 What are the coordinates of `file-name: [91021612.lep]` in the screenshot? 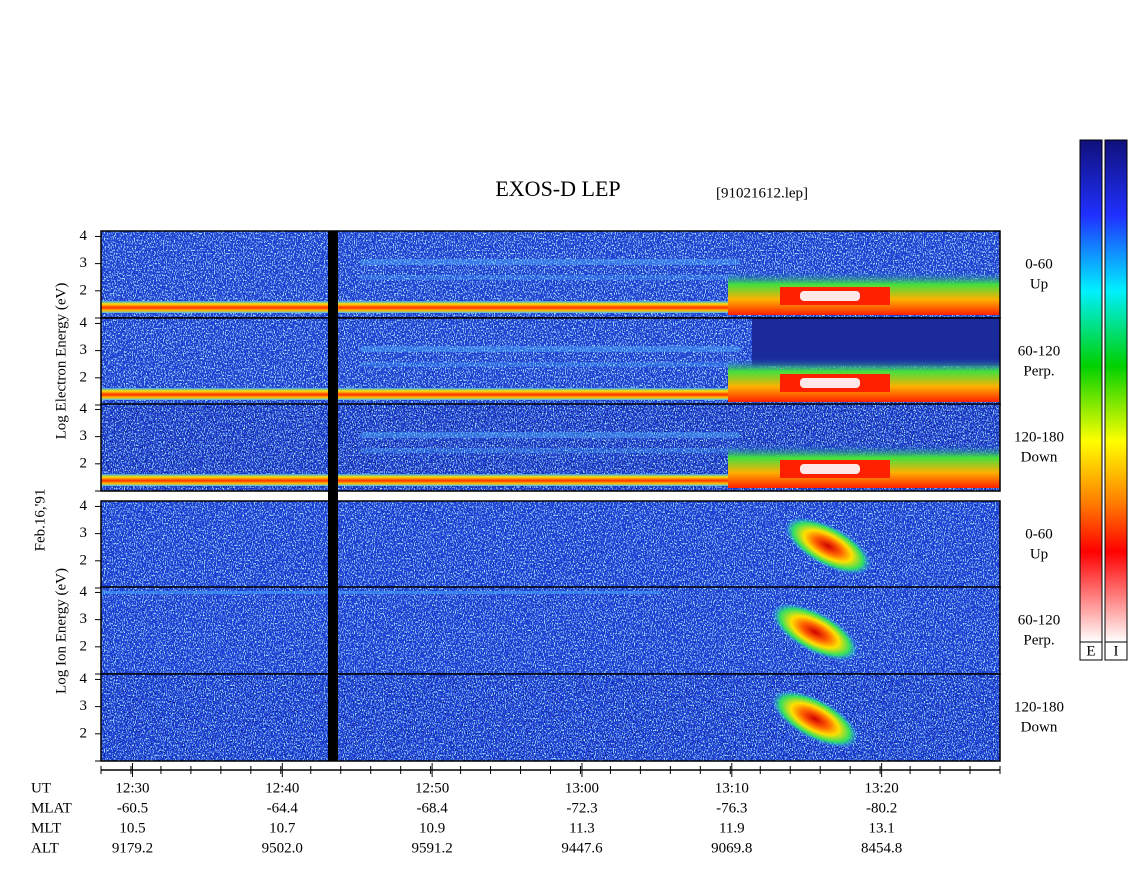 It's located at (762, 193).